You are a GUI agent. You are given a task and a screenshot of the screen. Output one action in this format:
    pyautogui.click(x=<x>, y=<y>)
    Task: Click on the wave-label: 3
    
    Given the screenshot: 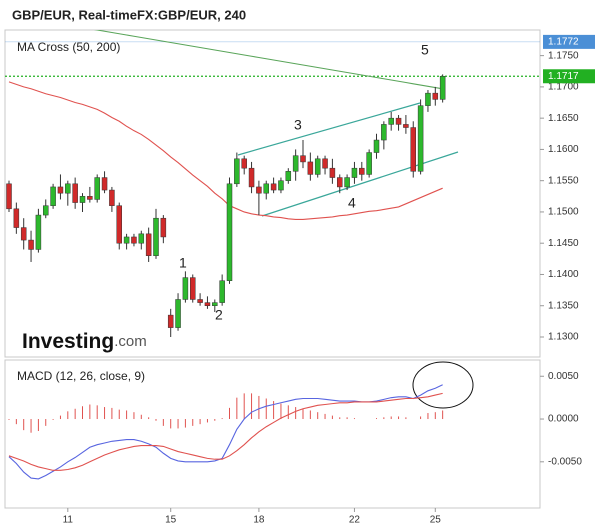 What is the action you would take?
    pyautogui.click(x=298, y=125)
    